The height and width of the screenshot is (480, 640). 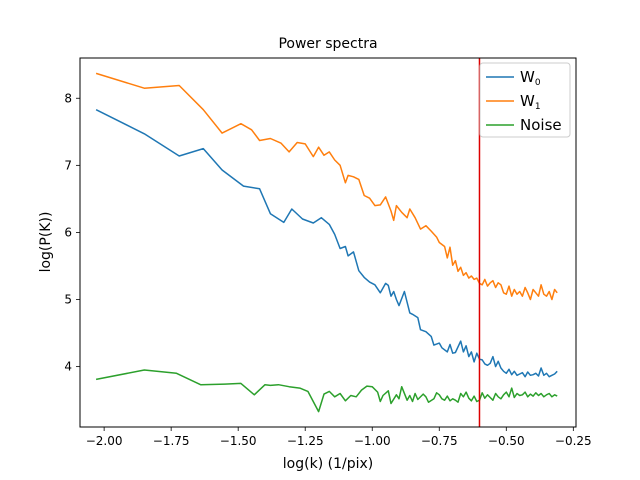 I want to click on x-tick-label: −1.00, so click(x=372, y=441).